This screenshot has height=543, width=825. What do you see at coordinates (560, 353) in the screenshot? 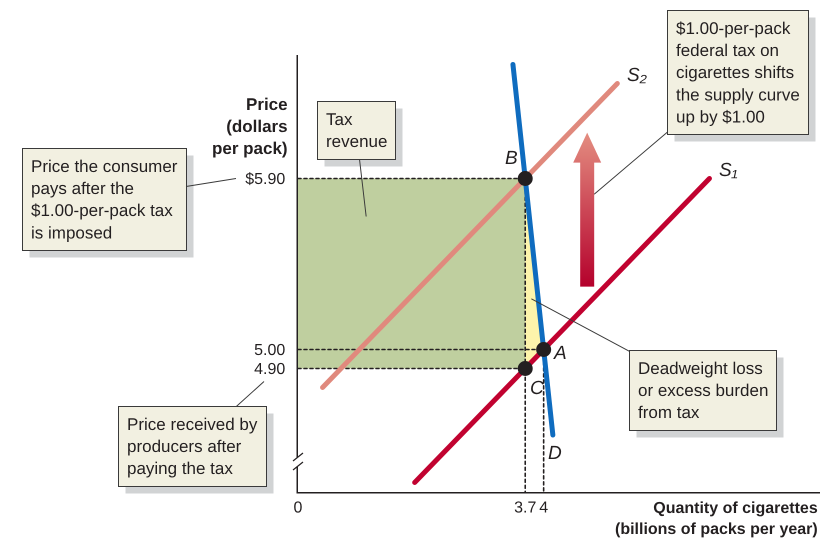
I see `annotation: A` at bounding box center [560, 353].